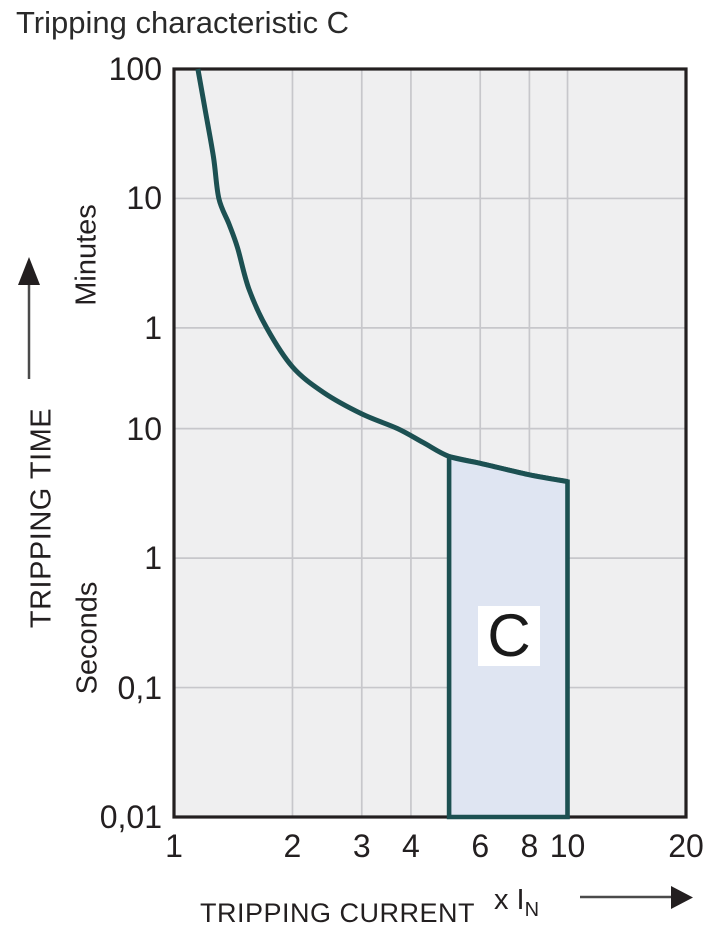 This screenshot has height=928, width=720. What do you see at coordinates (509, 900) in the screenshot?
I see `x-axis-unit-prefix: x I` at bounding box center [509, 900].